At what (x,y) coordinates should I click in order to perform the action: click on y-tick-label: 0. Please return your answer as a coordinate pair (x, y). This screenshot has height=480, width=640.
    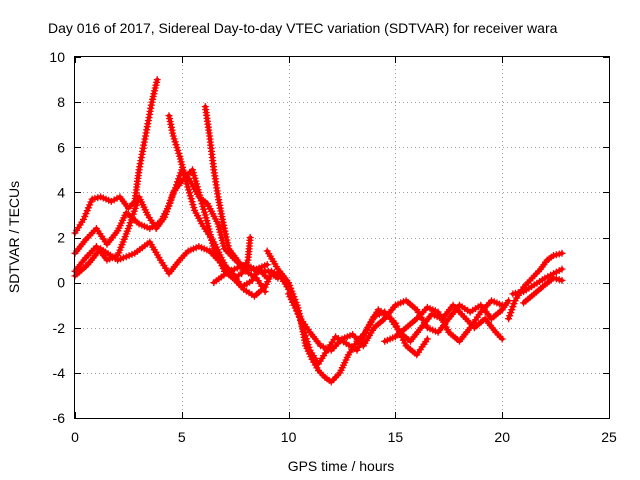
    Looking at the image, I should click on (61, 283).